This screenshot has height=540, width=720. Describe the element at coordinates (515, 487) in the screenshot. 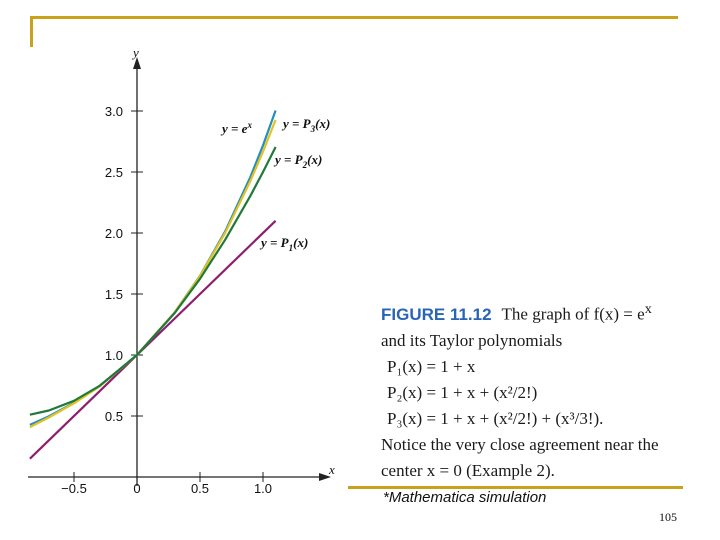

I see `frame-bottom-border` at that location.